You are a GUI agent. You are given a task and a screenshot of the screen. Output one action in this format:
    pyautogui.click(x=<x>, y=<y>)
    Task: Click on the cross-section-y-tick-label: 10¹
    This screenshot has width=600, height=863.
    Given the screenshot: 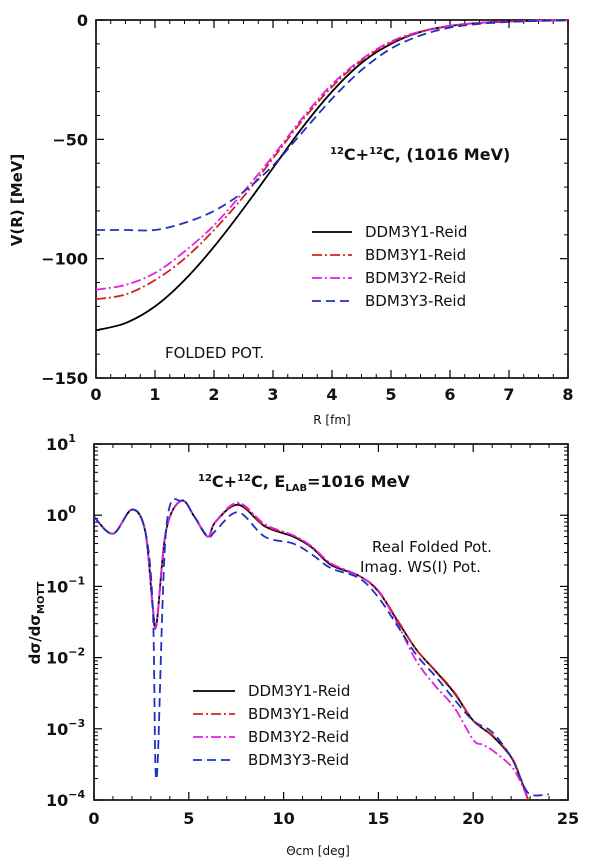 What is the action you would take?
    pyautogui.click(x=61, y=443)
    